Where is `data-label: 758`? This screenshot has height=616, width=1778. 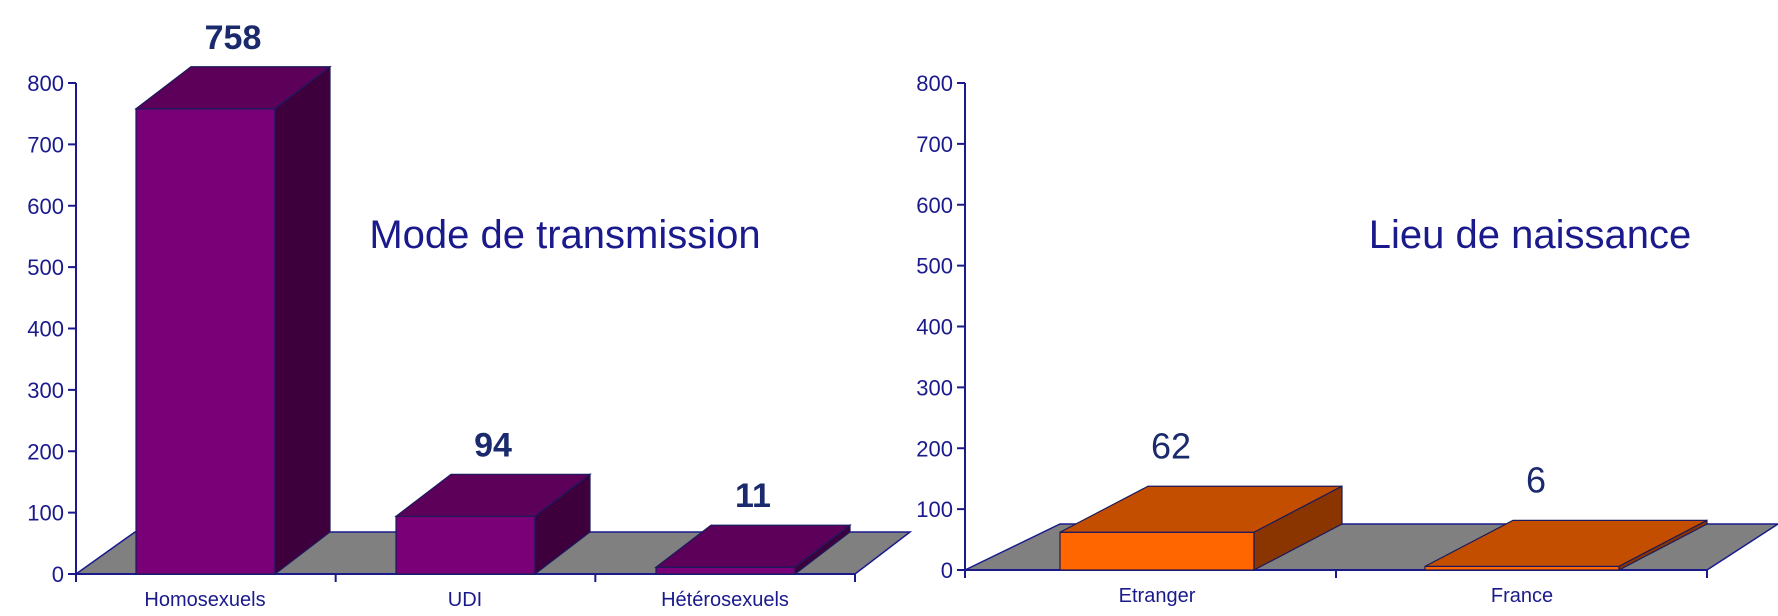
data-label: 758 is located at coordinates (233, 38).